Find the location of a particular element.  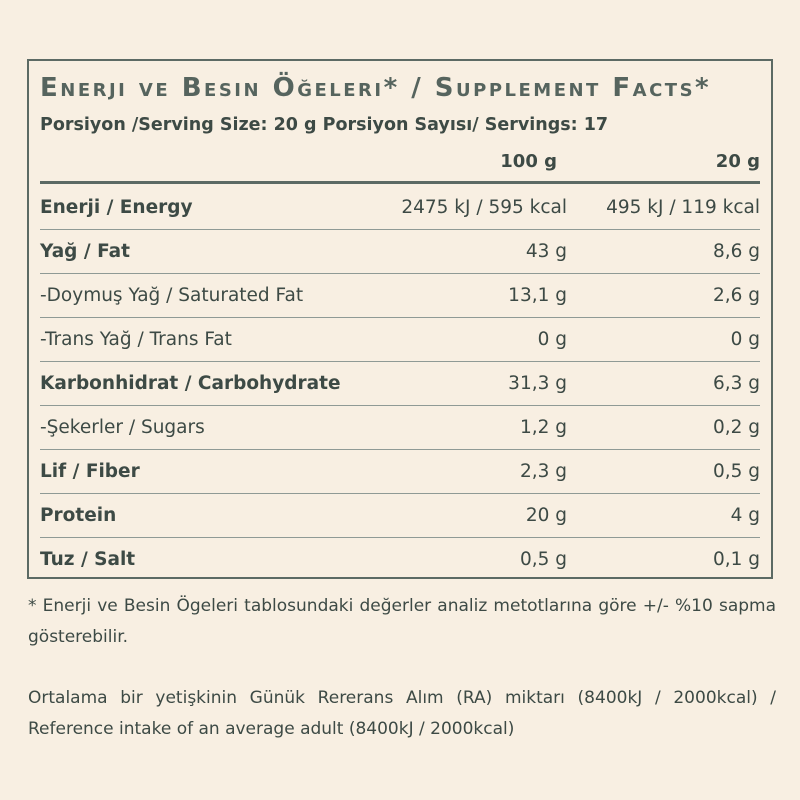

value-per-20g: 0,2 g is located at coordinates (736, 427).